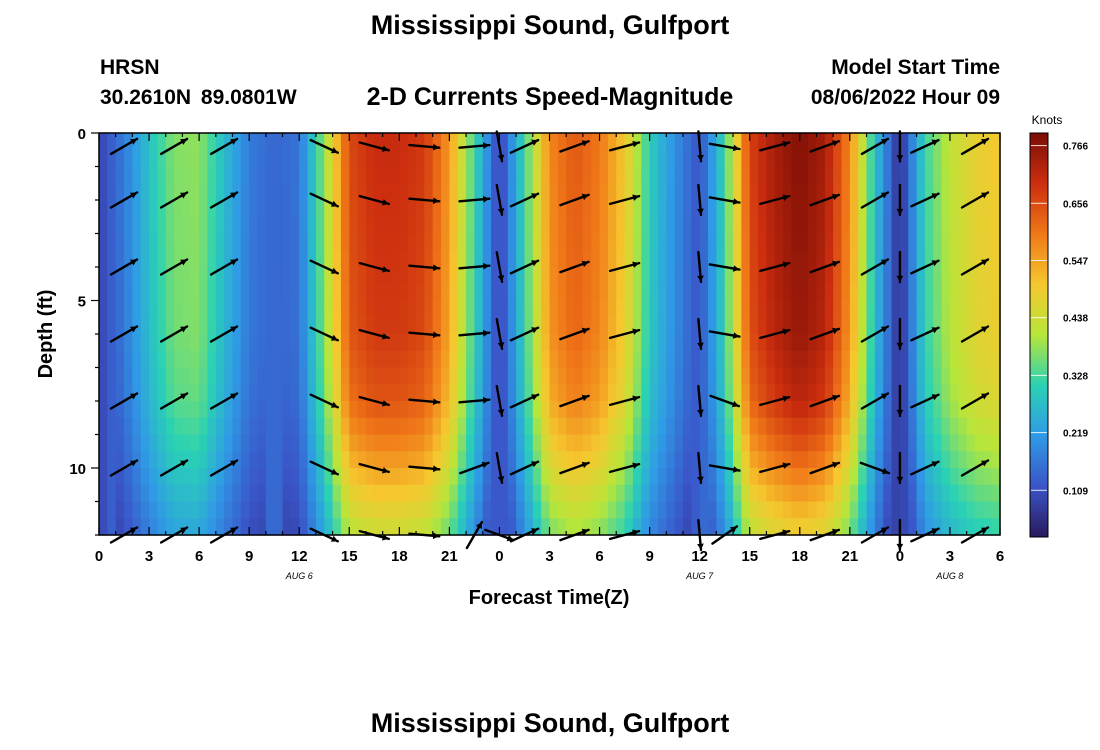  I want to click on colorbar-tick-label: 0.219, so click(1075, 434).